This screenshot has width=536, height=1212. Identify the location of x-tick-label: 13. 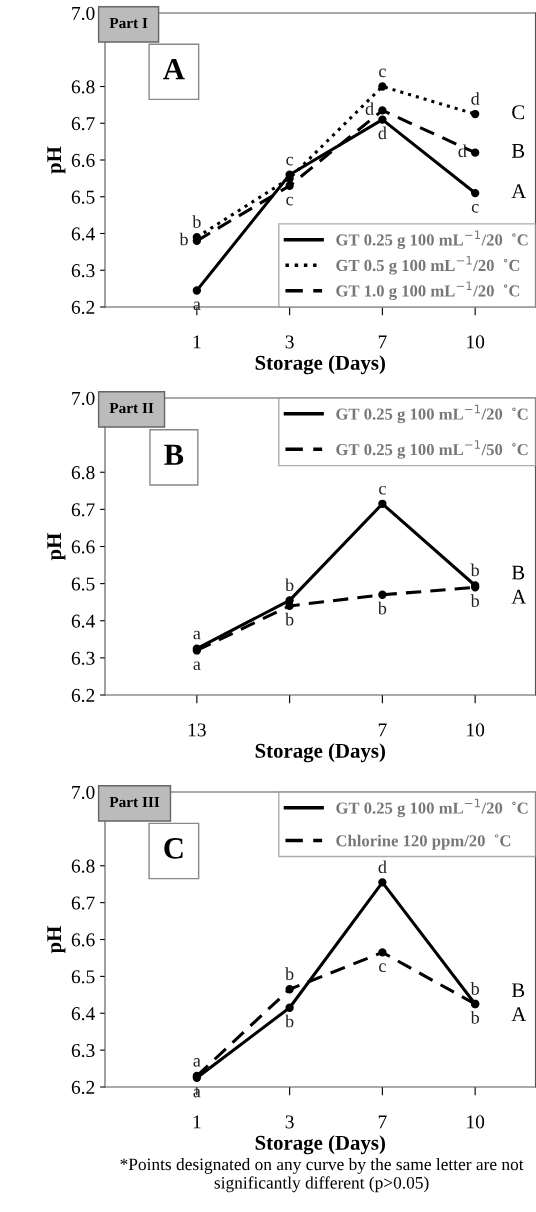
(197, 730).